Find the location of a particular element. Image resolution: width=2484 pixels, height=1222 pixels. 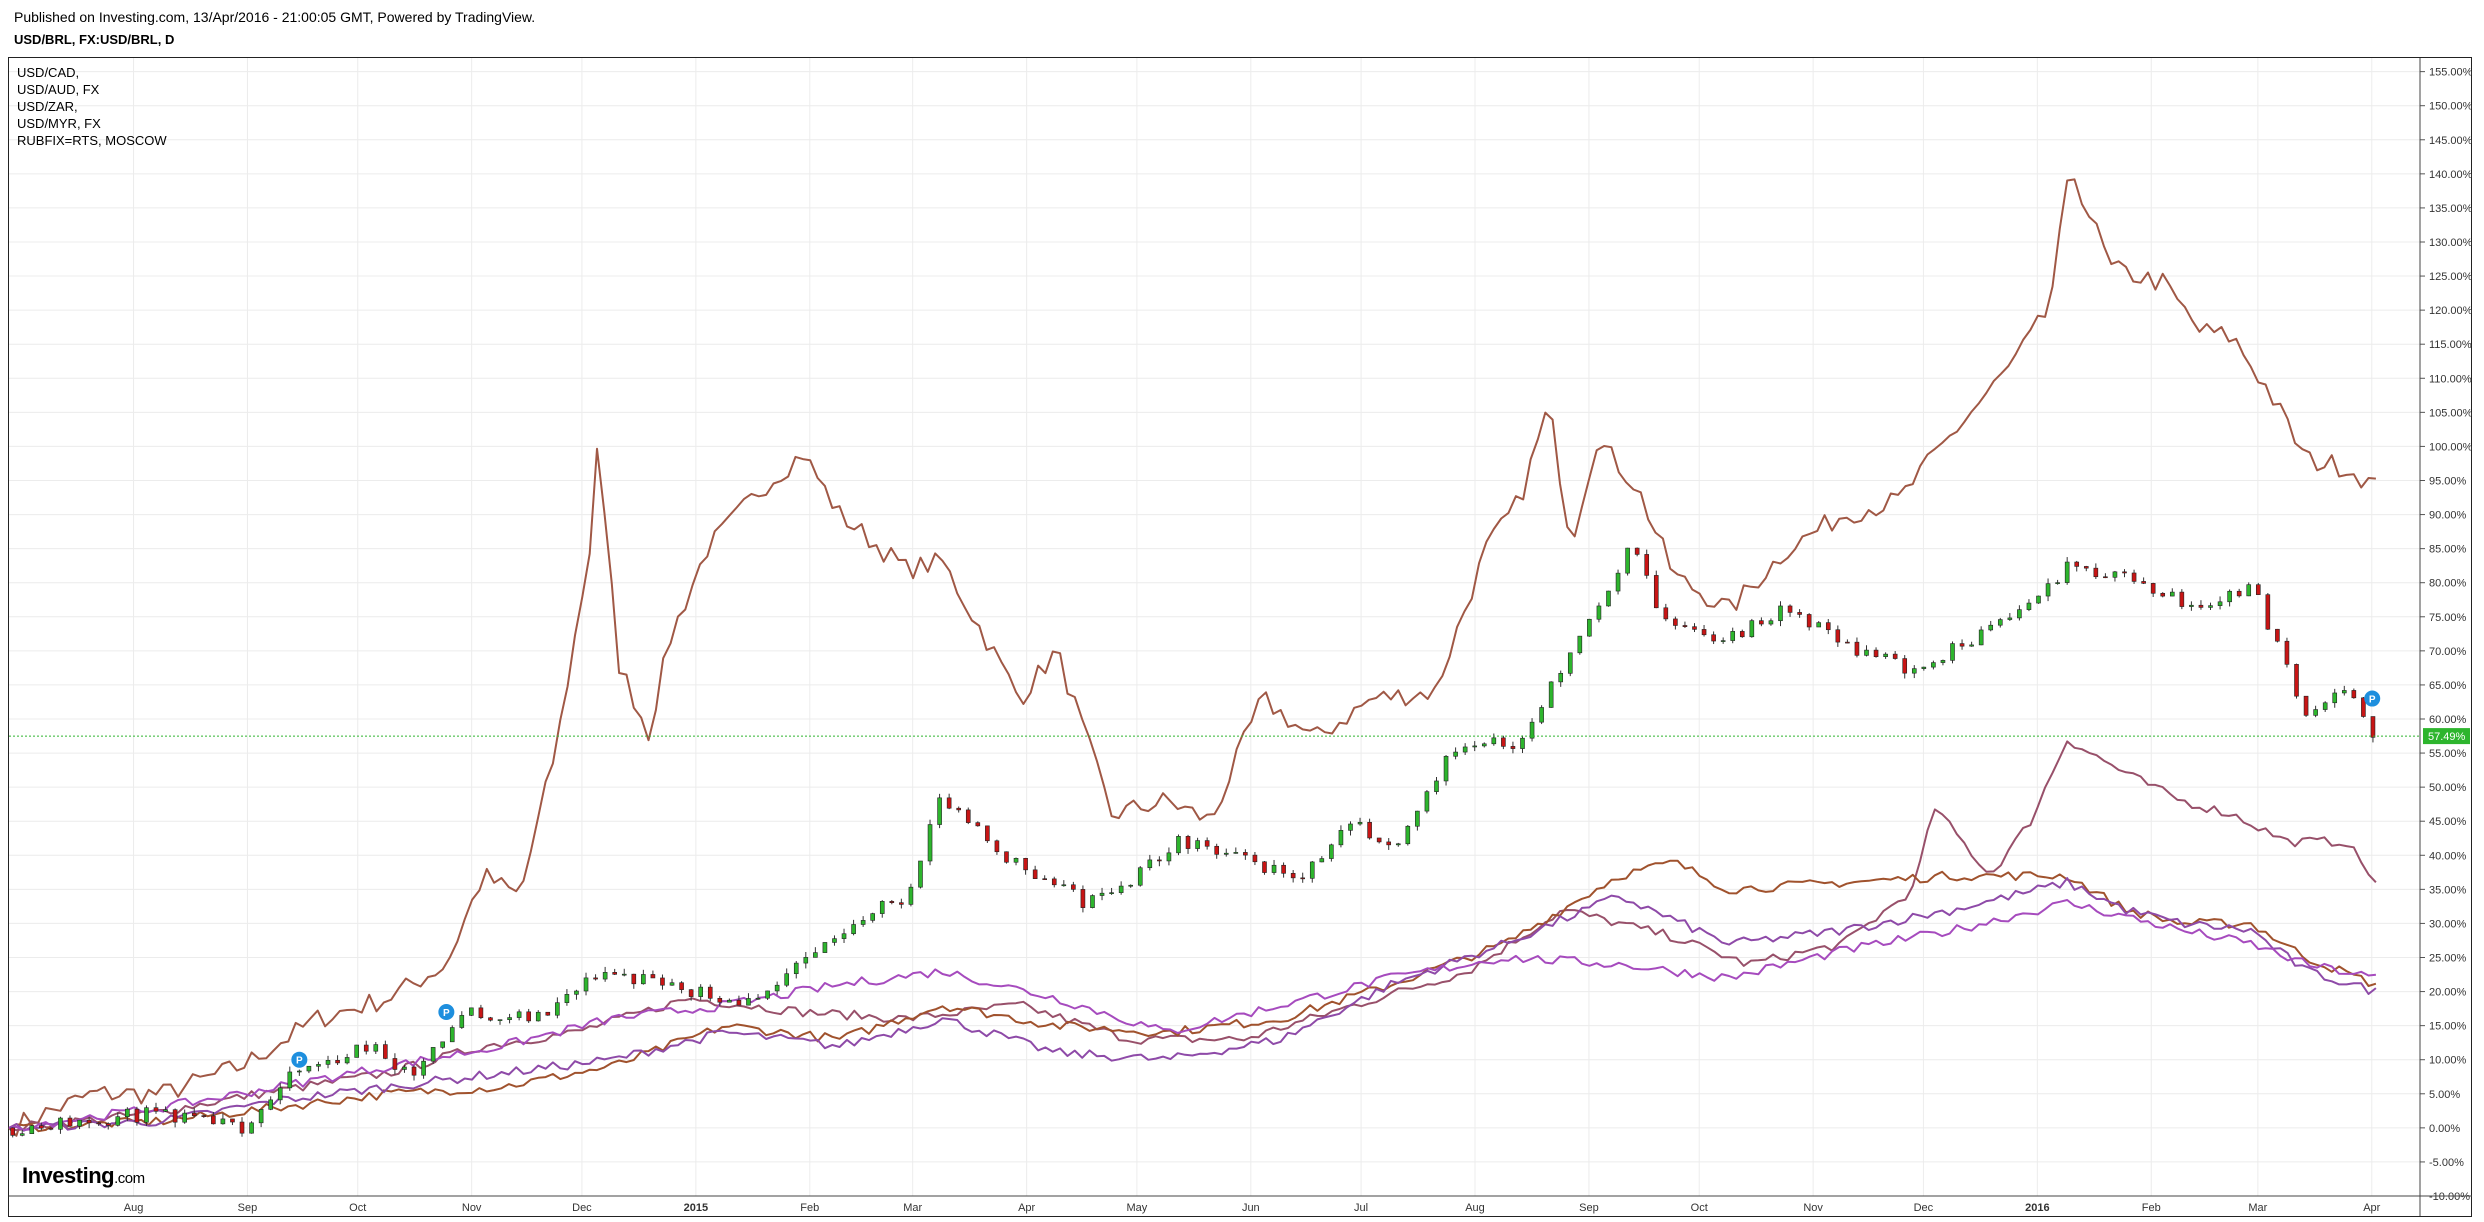

x-tick-label: Dec is located at coordinates (582, 1208).